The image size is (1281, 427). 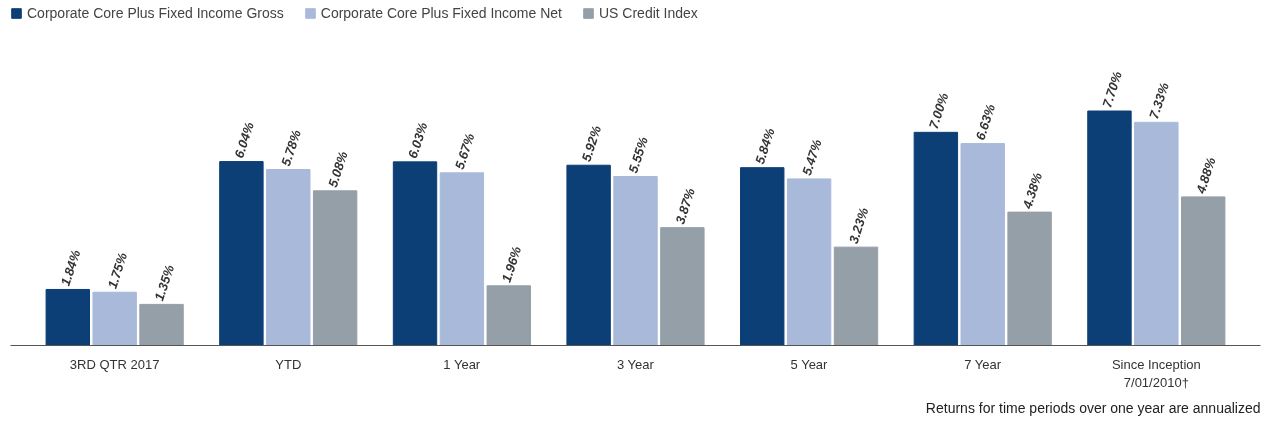 I want to click on data-label: 7.00%, so click(x=938, y=110).